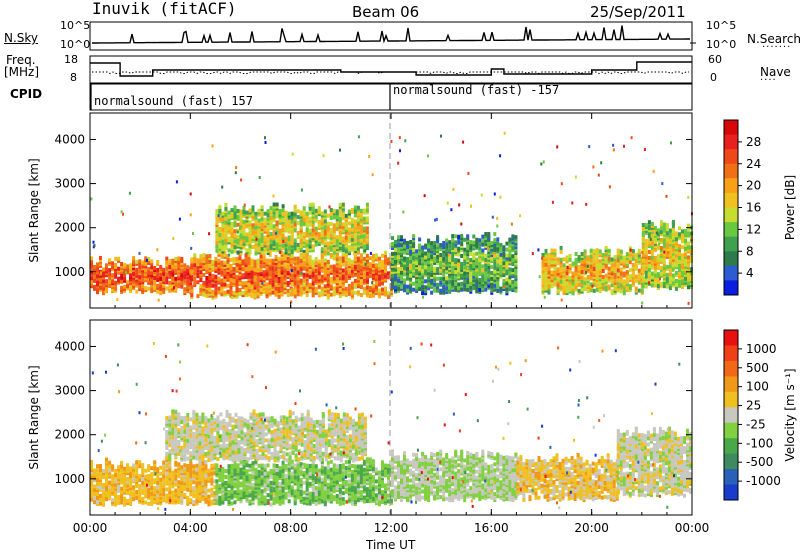  Describe the element at coordinates (69, 184) in the screenshot. I see `y-tick-label: 3000` at that location.